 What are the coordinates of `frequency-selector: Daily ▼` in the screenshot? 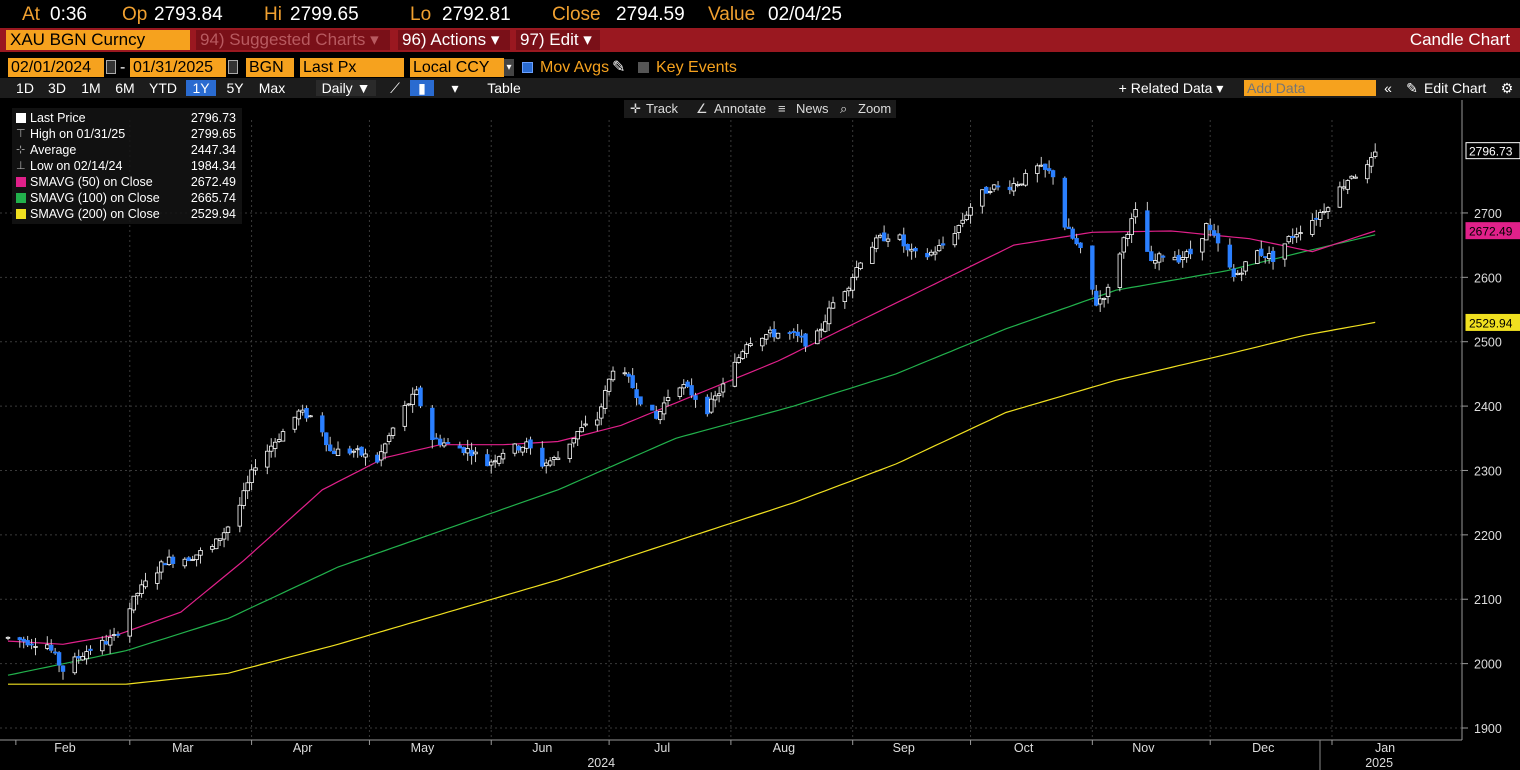 It's located at (346, 88).